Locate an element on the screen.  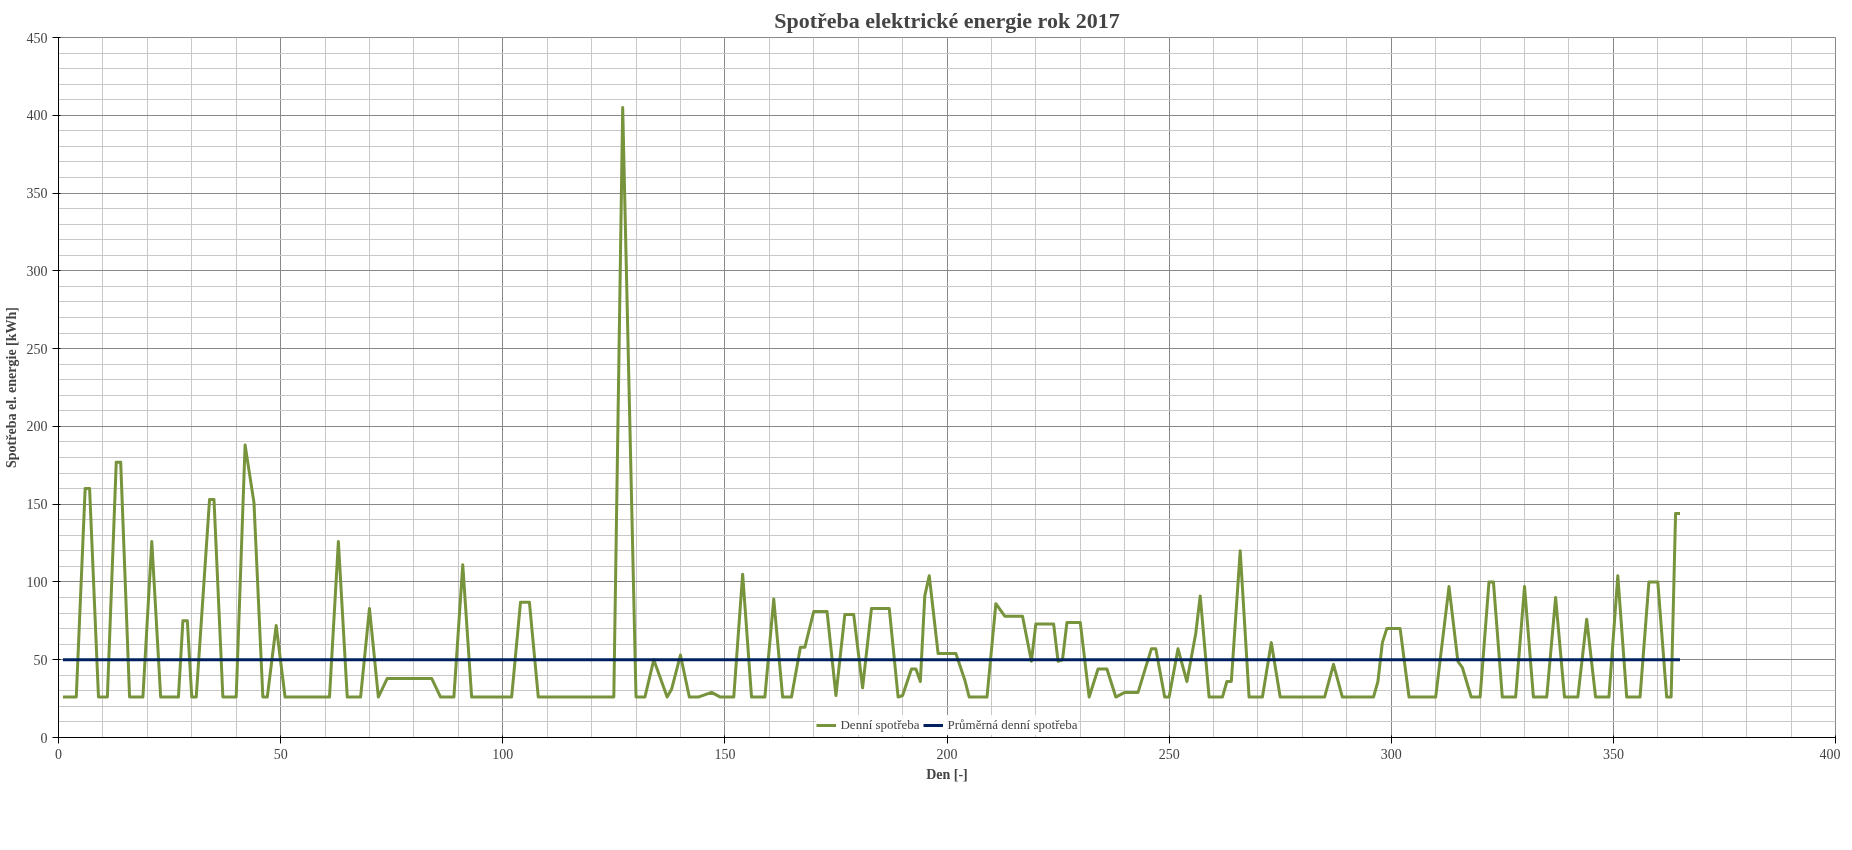
x-tick-label: 50 is located at coordinates (280, 754).